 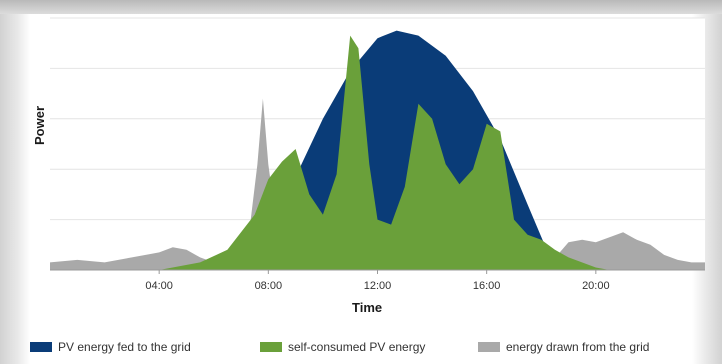 I want to click on legend-swatch-self, so click(x=271, y=347).